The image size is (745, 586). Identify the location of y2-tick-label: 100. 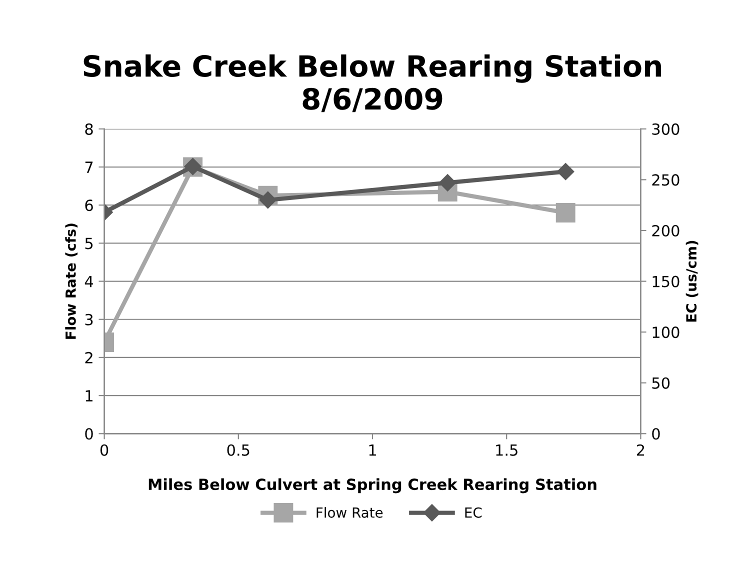
(666, 332).